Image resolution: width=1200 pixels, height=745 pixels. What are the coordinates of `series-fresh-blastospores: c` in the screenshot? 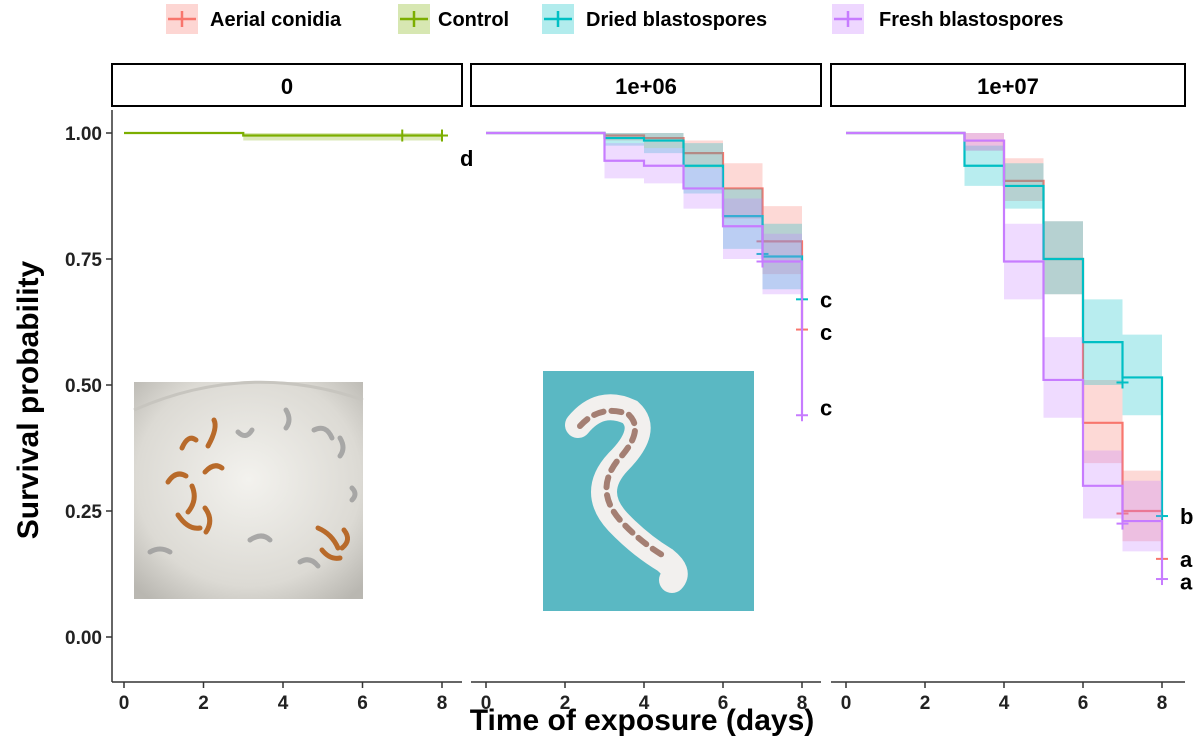 It's located at (659, 298).